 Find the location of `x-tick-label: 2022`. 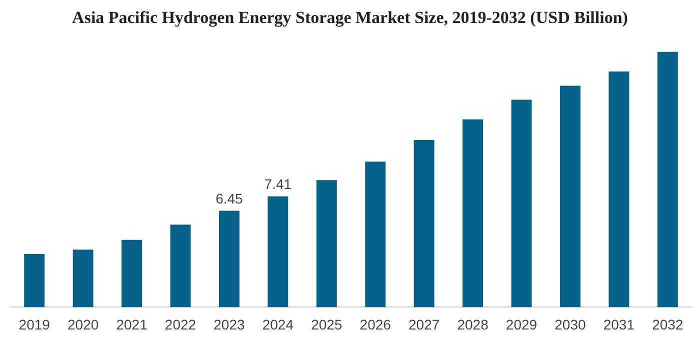

x-tick-label: 2022 is located at coordinates (180, 324).